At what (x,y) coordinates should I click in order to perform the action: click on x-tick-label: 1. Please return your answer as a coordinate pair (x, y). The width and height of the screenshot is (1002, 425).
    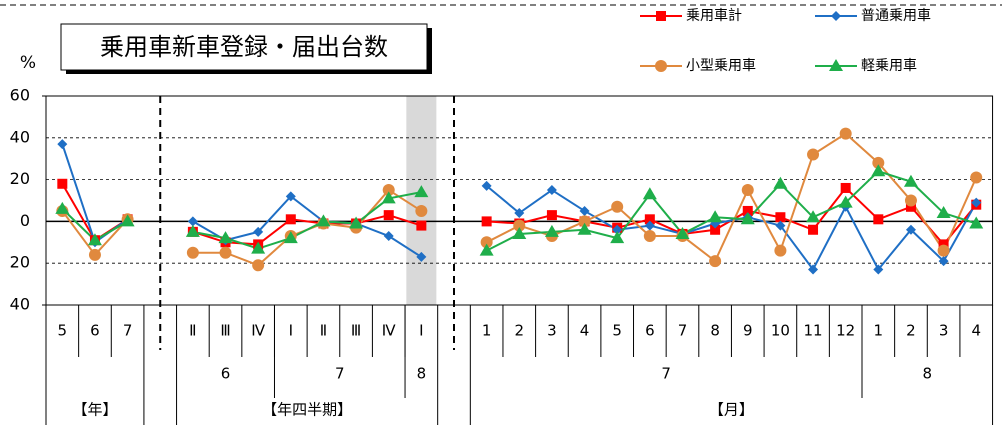
    Looking at the image, I should click on (879, 331).